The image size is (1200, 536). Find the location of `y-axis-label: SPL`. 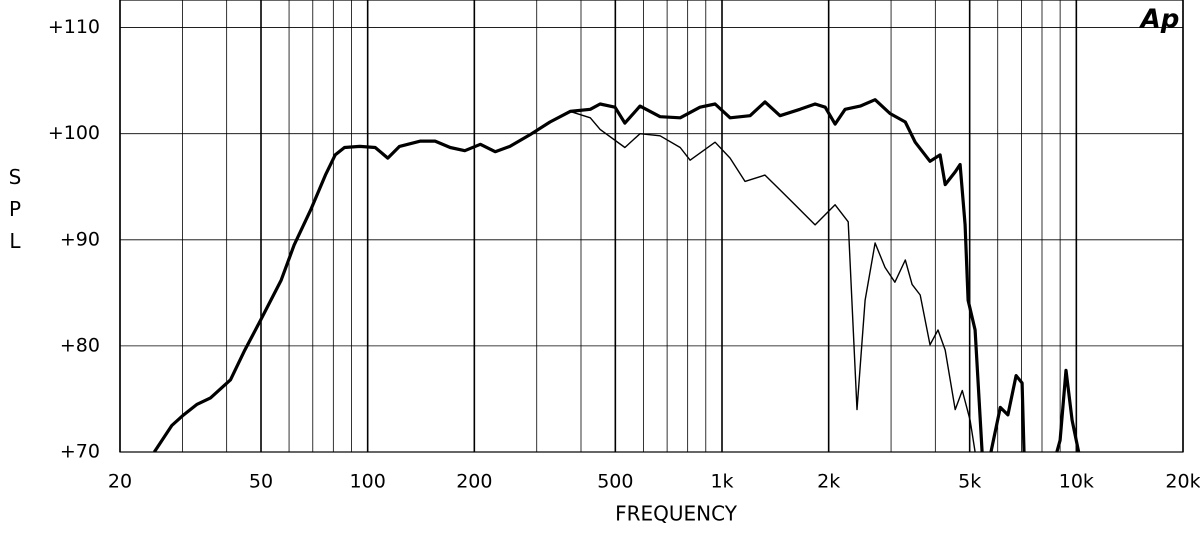

y-axis-label: SPL is located at coordinates (15, 213).